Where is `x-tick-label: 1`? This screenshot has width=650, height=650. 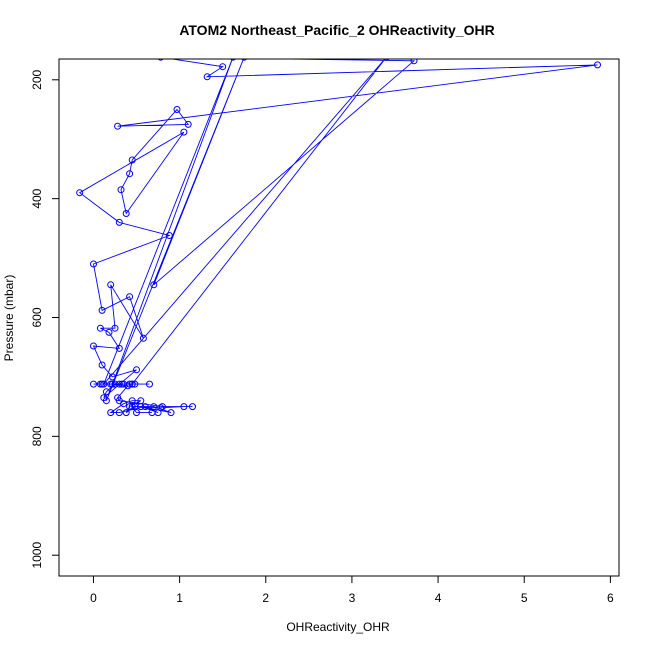 x-tick-label: 1 is located at coordinates (179, 598).